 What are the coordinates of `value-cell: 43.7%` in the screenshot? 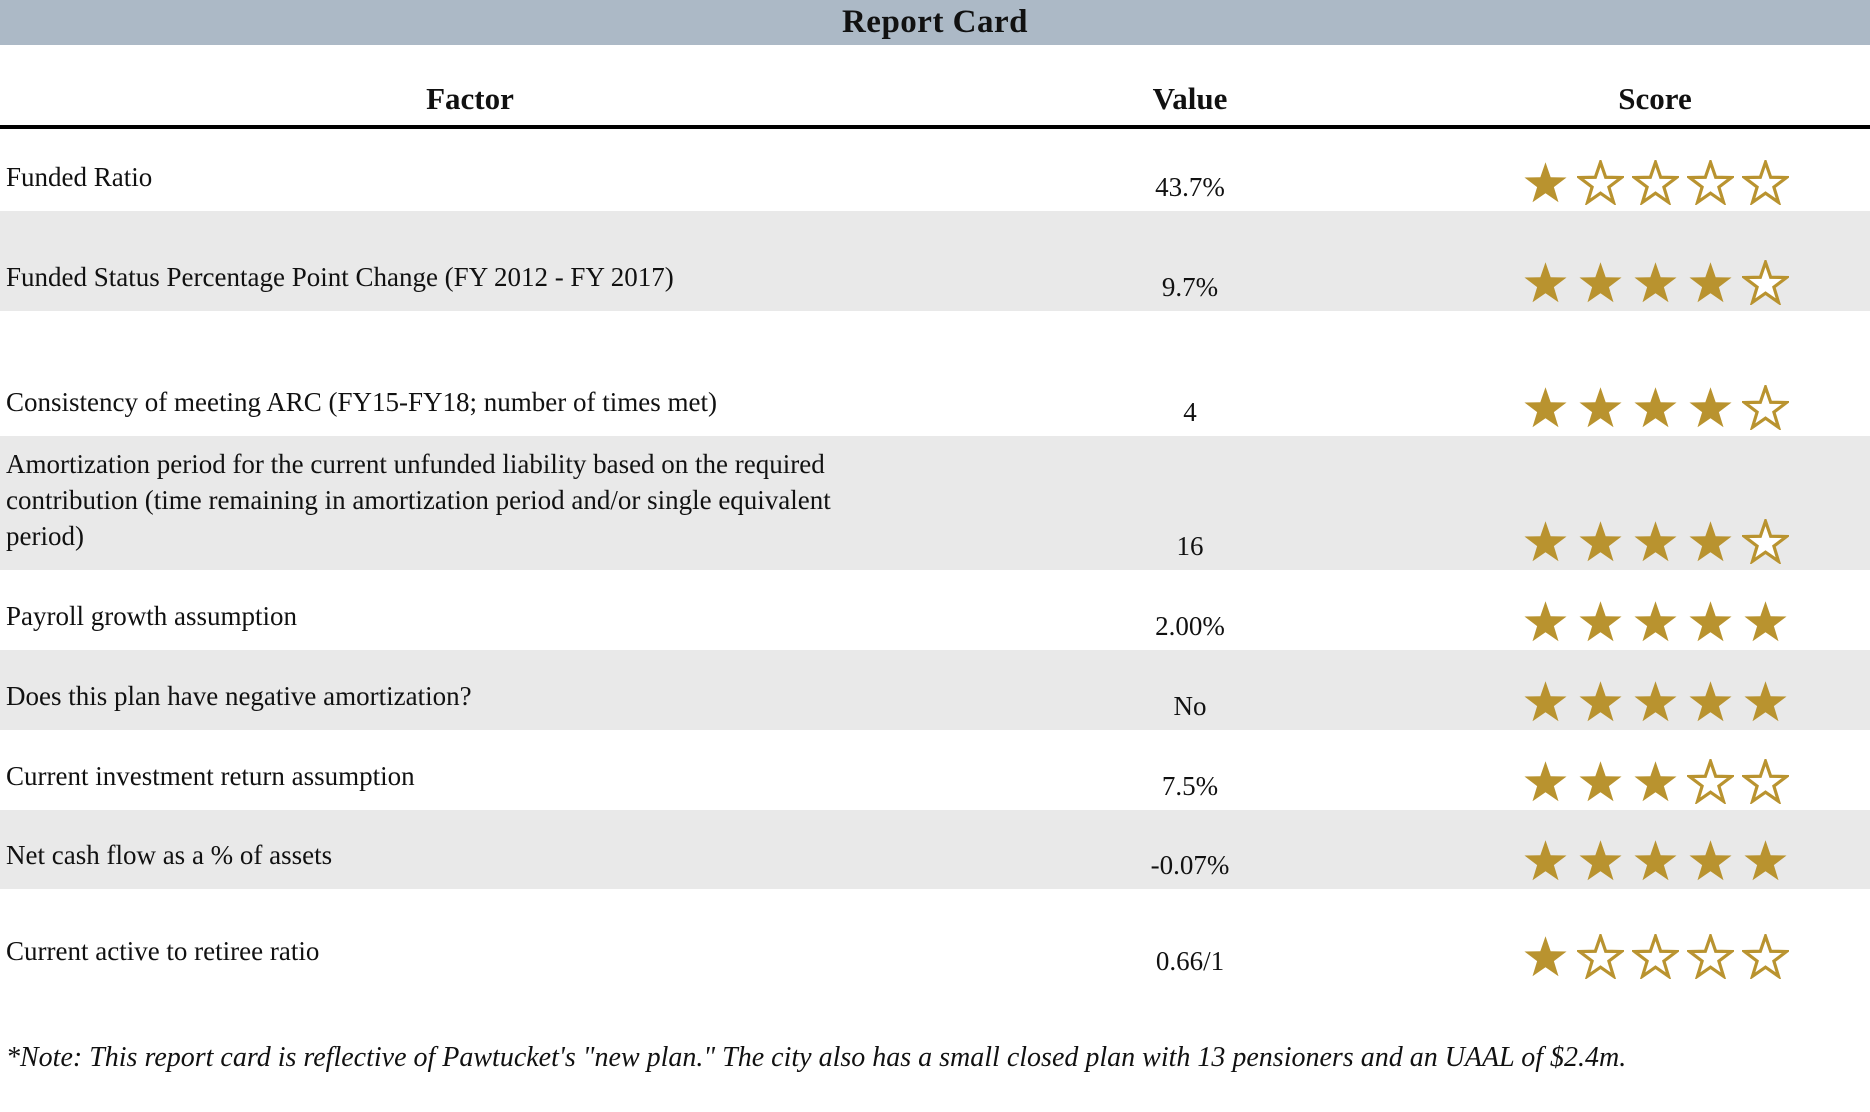 It's located at (1190, 187).